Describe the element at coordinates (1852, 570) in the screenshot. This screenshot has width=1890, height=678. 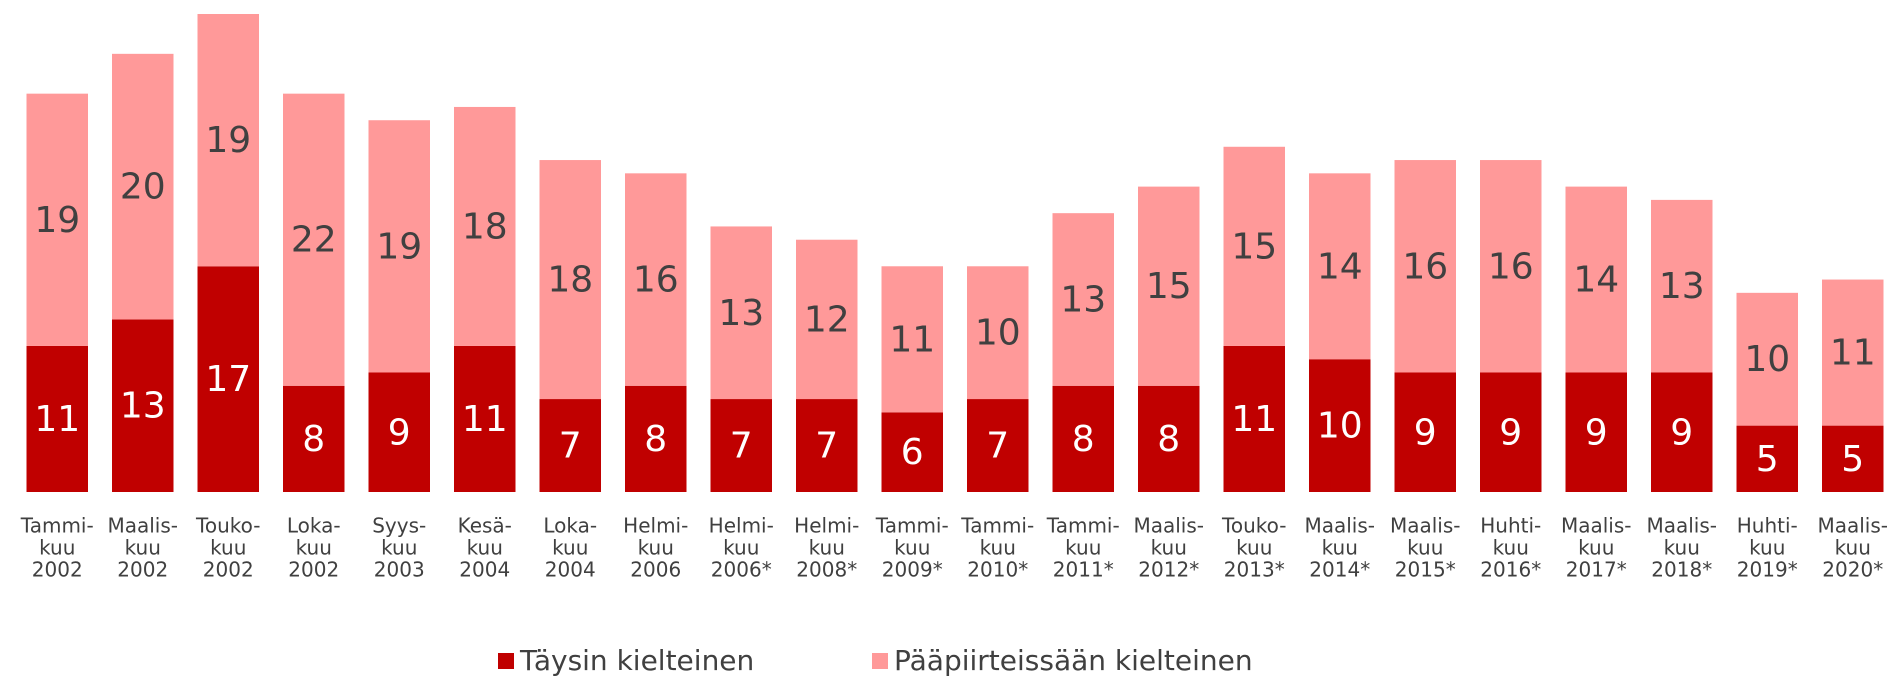
I see `x-tick-label: 2020*` at that location.